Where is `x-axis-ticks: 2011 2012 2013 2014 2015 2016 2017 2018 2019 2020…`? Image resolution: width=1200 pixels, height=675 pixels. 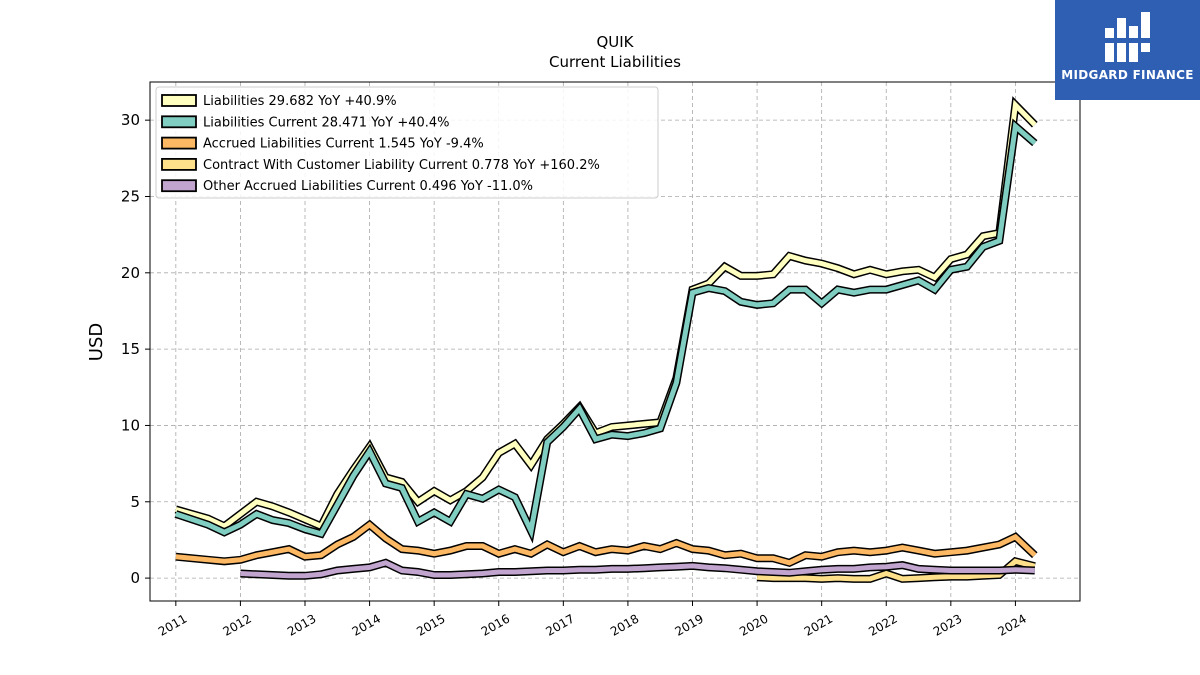
x-axis-ticks: 2011 2012 2013 2014 2015 2016 2017 2018 2019 2020… is located at coordinates (592, 620).